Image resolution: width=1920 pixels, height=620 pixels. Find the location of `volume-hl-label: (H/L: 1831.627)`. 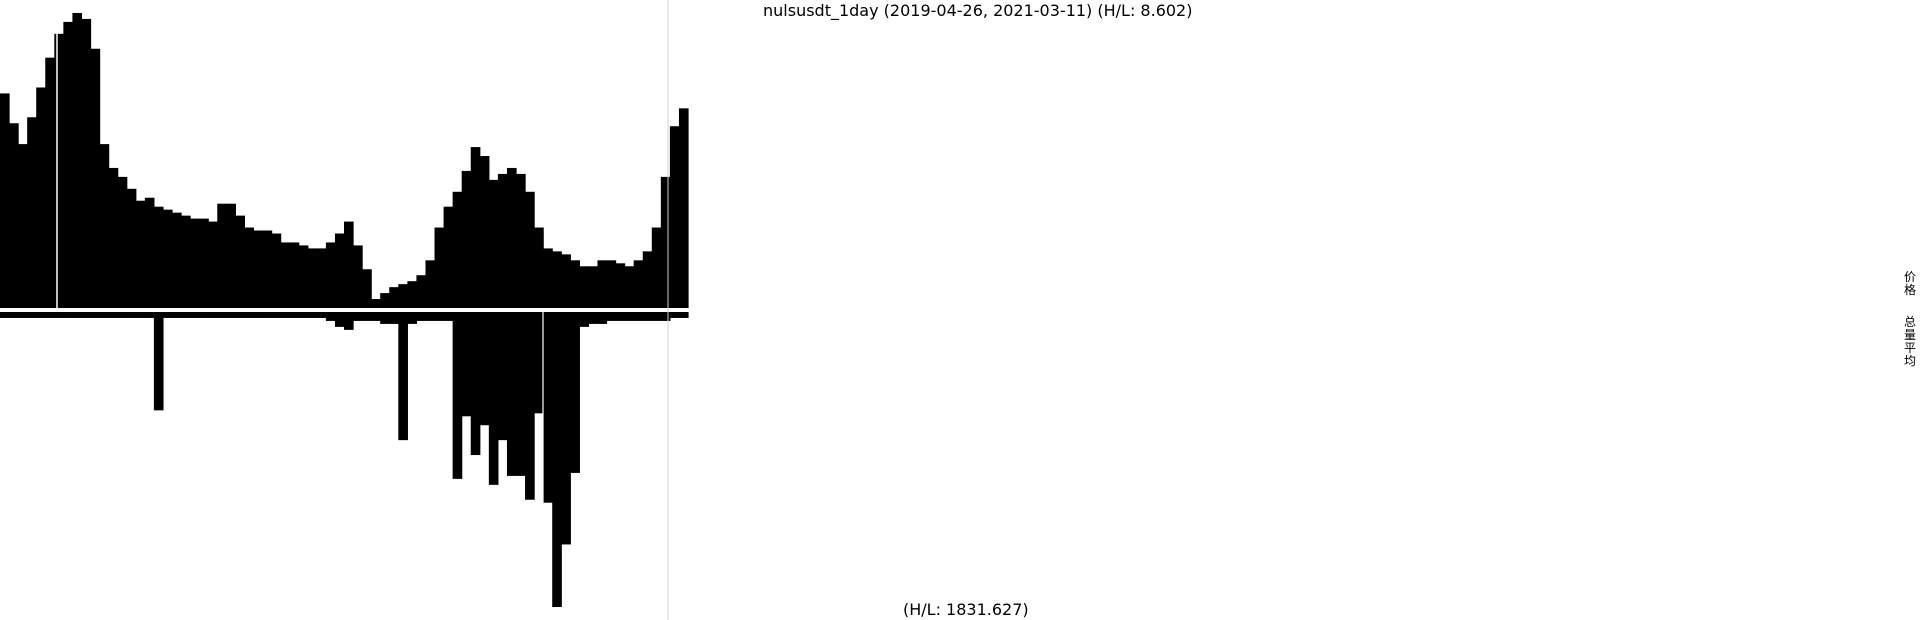

volume-hl-label: (H/L: 1831.627) is located at coordinates (966, 609).